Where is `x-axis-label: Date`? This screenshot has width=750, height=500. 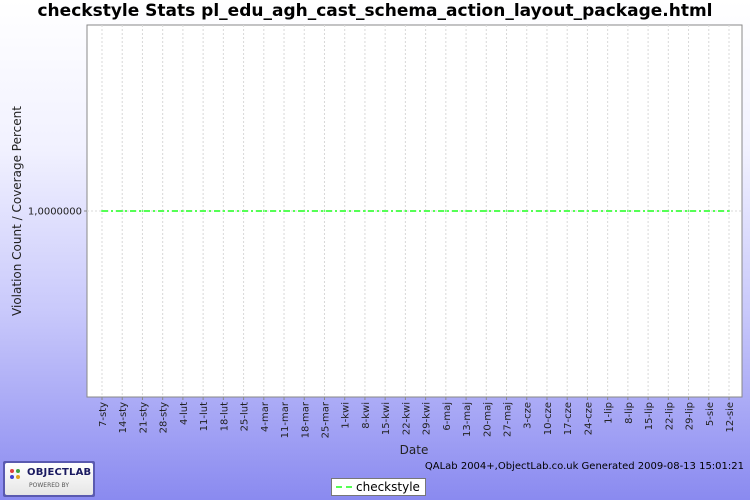
x-axis-label: Date is located at coordinates (414, 450).